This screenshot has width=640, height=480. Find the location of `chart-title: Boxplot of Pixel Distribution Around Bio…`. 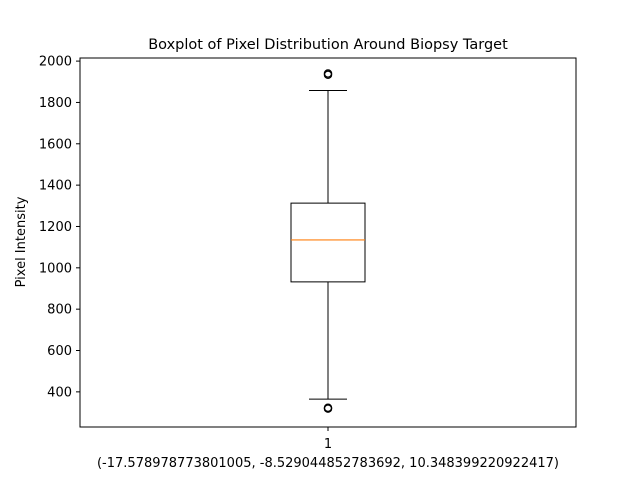

chart-title: Boxplot of Pixel Distribution Around Bio… is located at coordinates (328, 45).